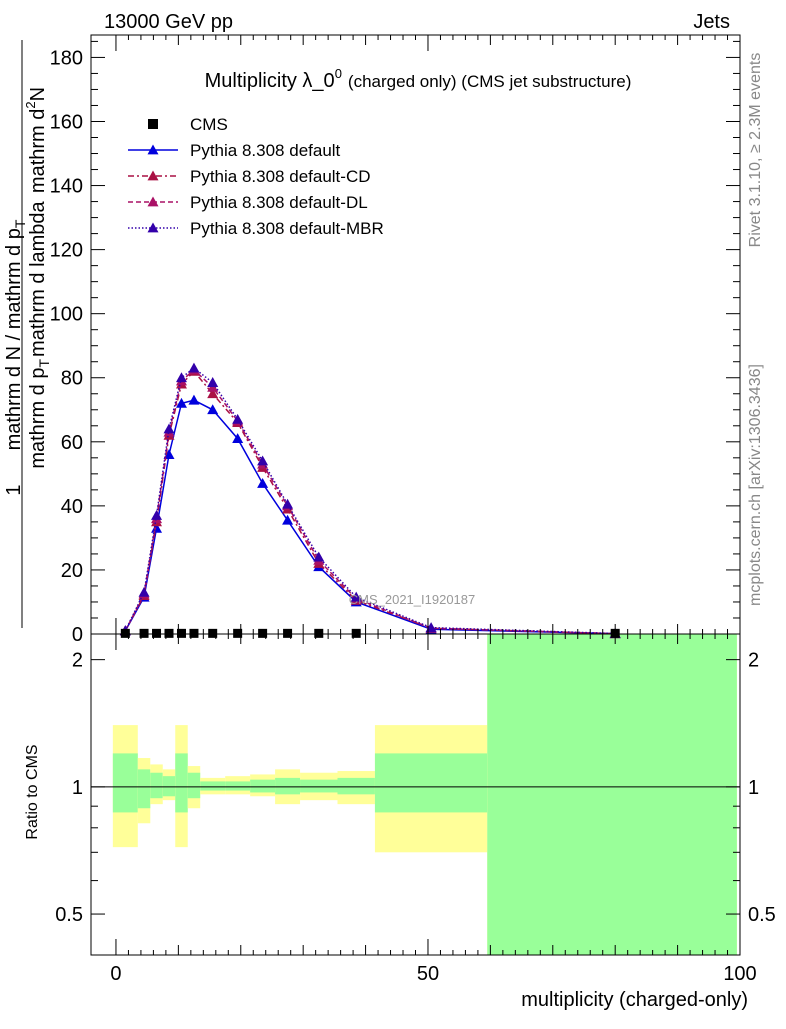 Image resolution: width=786 pixels, height=1029 pixels. Describe the element at coordinates (77, 788) in the screenshot. I see `ratio-y-tick-label: 1` at that location.